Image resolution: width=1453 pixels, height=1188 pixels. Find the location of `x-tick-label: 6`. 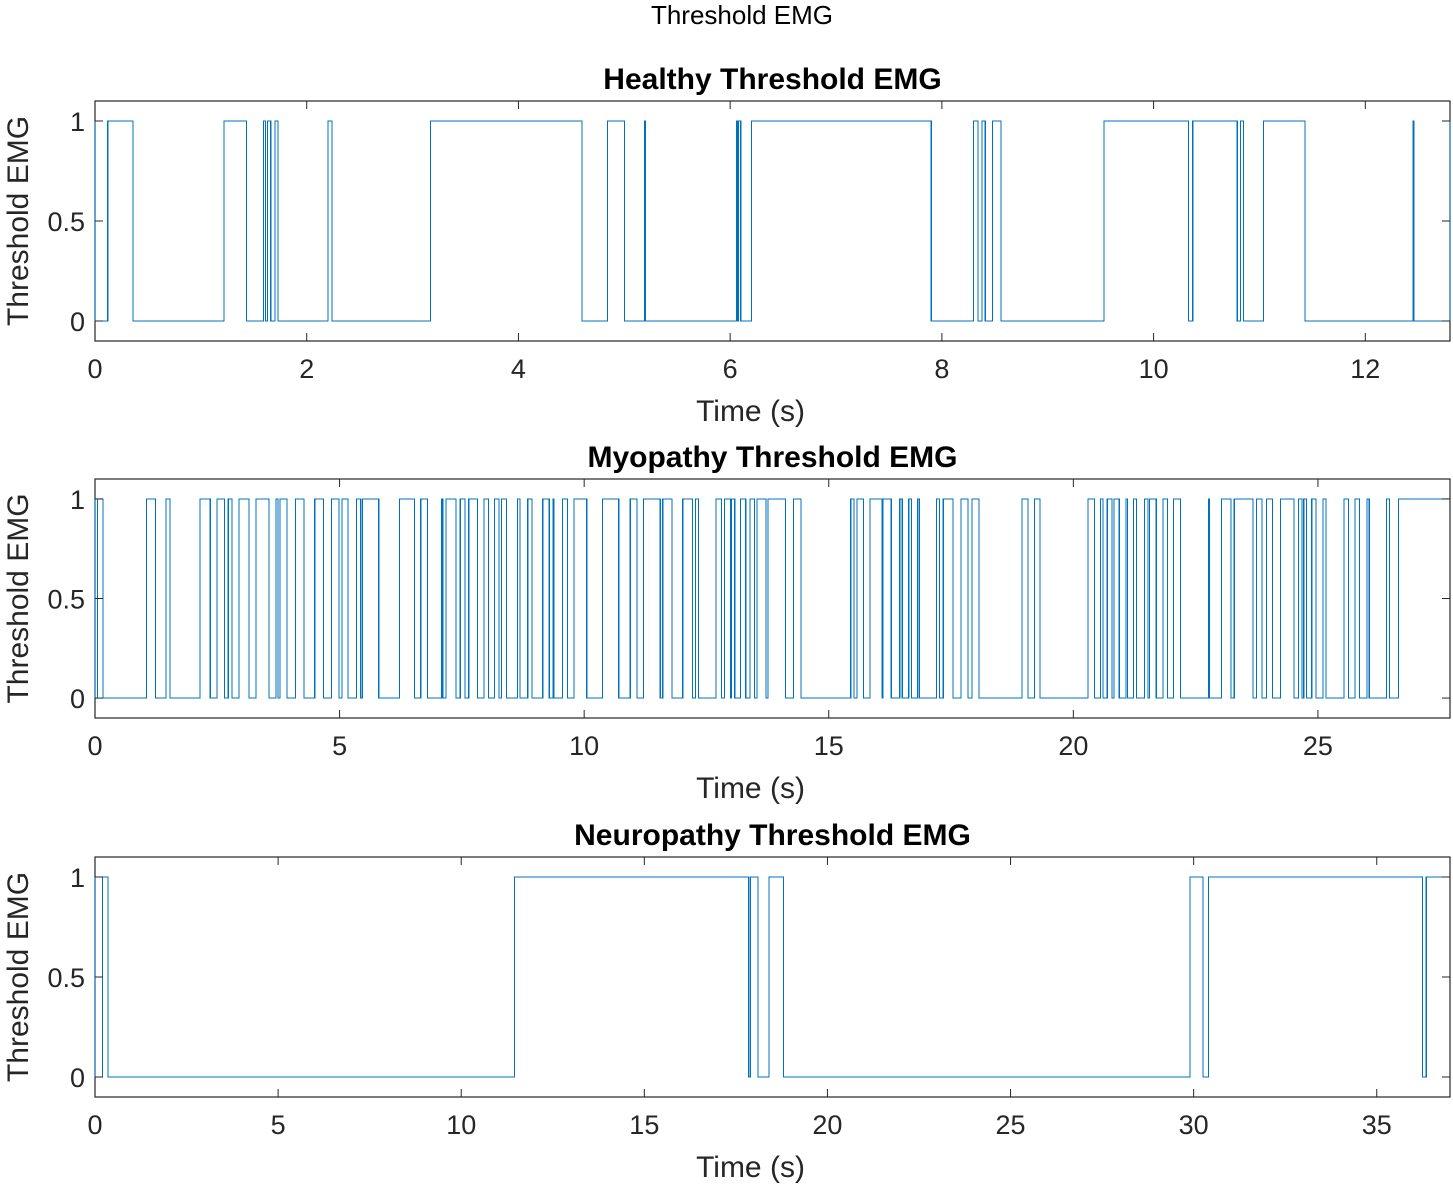

x-tick-label: 6 is located at coordinates (730, 369).